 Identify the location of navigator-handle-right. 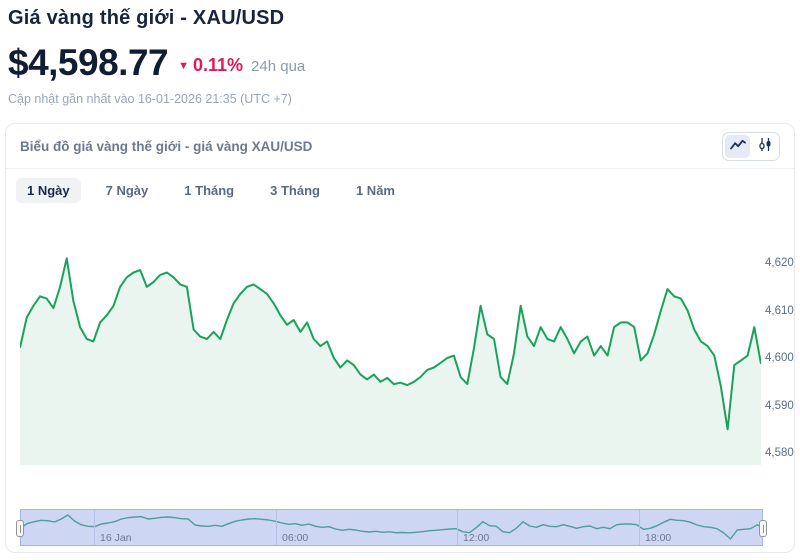
(763, 528).